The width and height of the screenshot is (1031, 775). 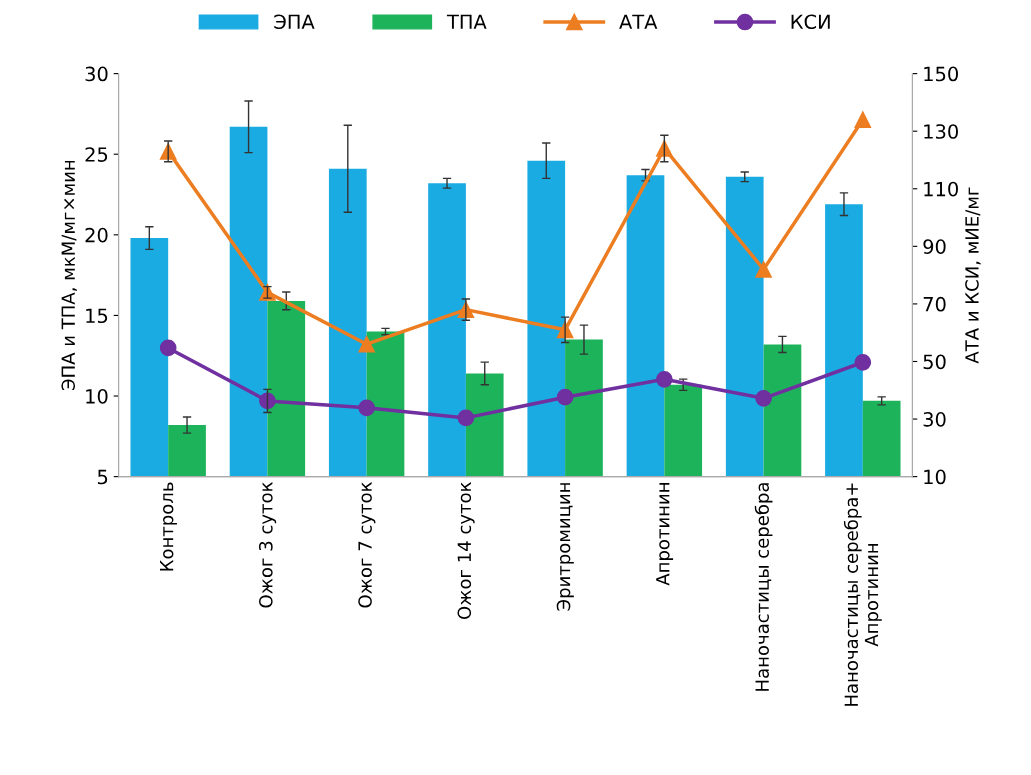 What do you see at coordinates (294, 22) in the screenshot?
I see `legend-label: ЭПА` at bounding box center [294, 22].